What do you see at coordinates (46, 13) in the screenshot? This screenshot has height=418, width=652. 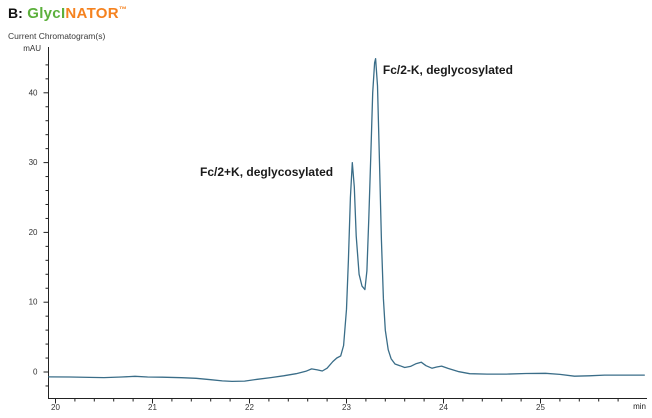 I see `logo-green-text: GlycI` at bounding box center [46, 13].